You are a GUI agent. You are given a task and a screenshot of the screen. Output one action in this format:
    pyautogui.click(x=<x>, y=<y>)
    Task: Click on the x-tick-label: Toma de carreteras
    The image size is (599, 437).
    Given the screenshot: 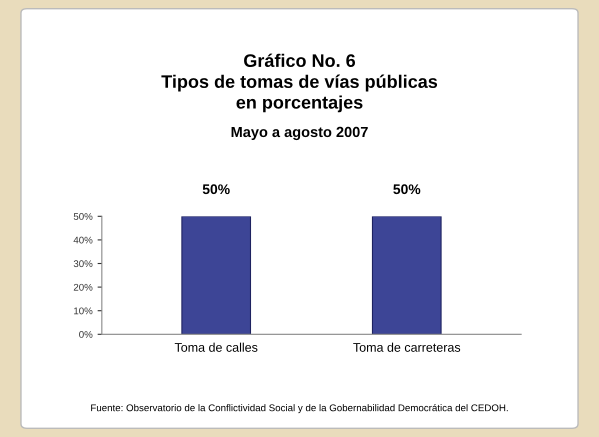 What is the action you would take?
    pyautogui.click(x=406, y=347)
    